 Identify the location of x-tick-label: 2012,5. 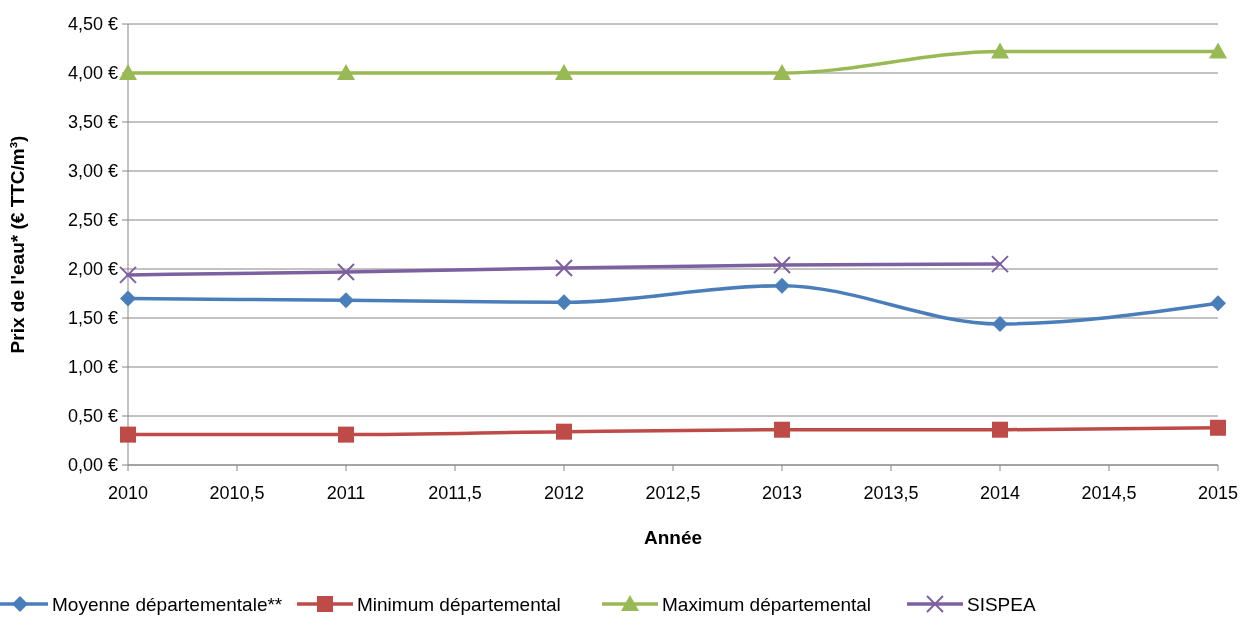
(673, 493).